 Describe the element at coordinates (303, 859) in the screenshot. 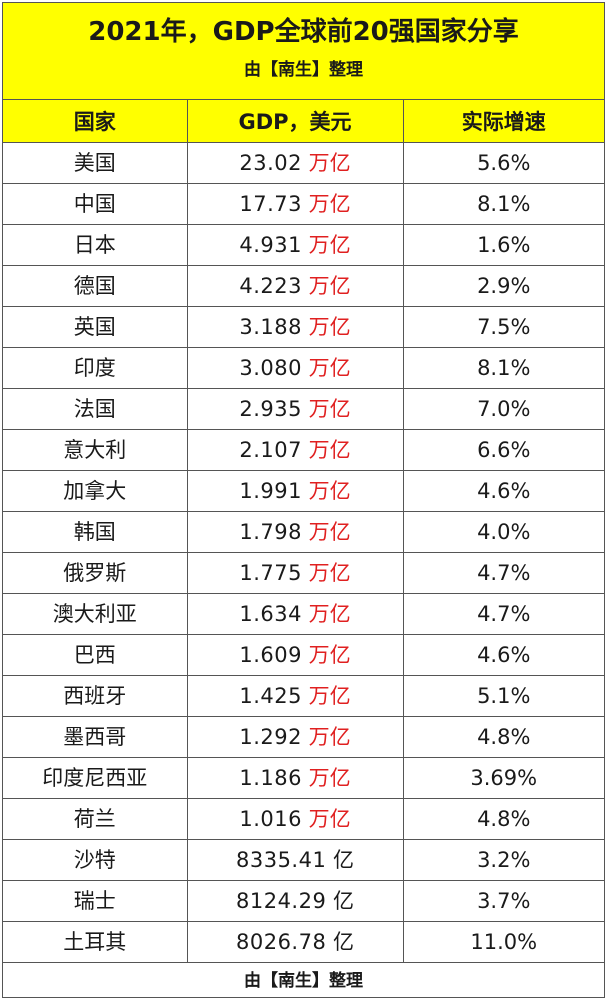

I see `table-row: 沙特 8335.41 亿 3.2%` at that location.